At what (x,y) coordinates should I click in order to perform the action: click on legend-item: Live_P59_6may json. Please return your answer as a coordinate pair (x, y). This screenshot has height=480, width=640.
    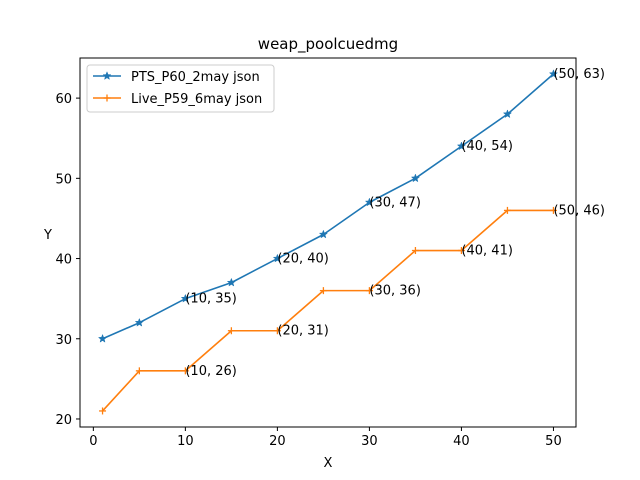
    Looking at the image, I should click on (177, 99).